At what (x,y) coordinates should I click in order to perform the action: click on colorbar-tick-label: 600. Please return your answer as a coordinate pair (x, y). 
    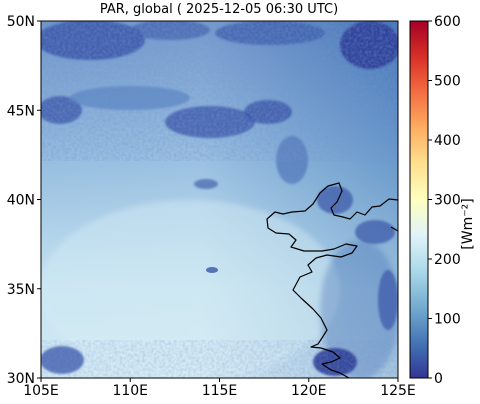
    Looking at the image, I should click on (447, 22).